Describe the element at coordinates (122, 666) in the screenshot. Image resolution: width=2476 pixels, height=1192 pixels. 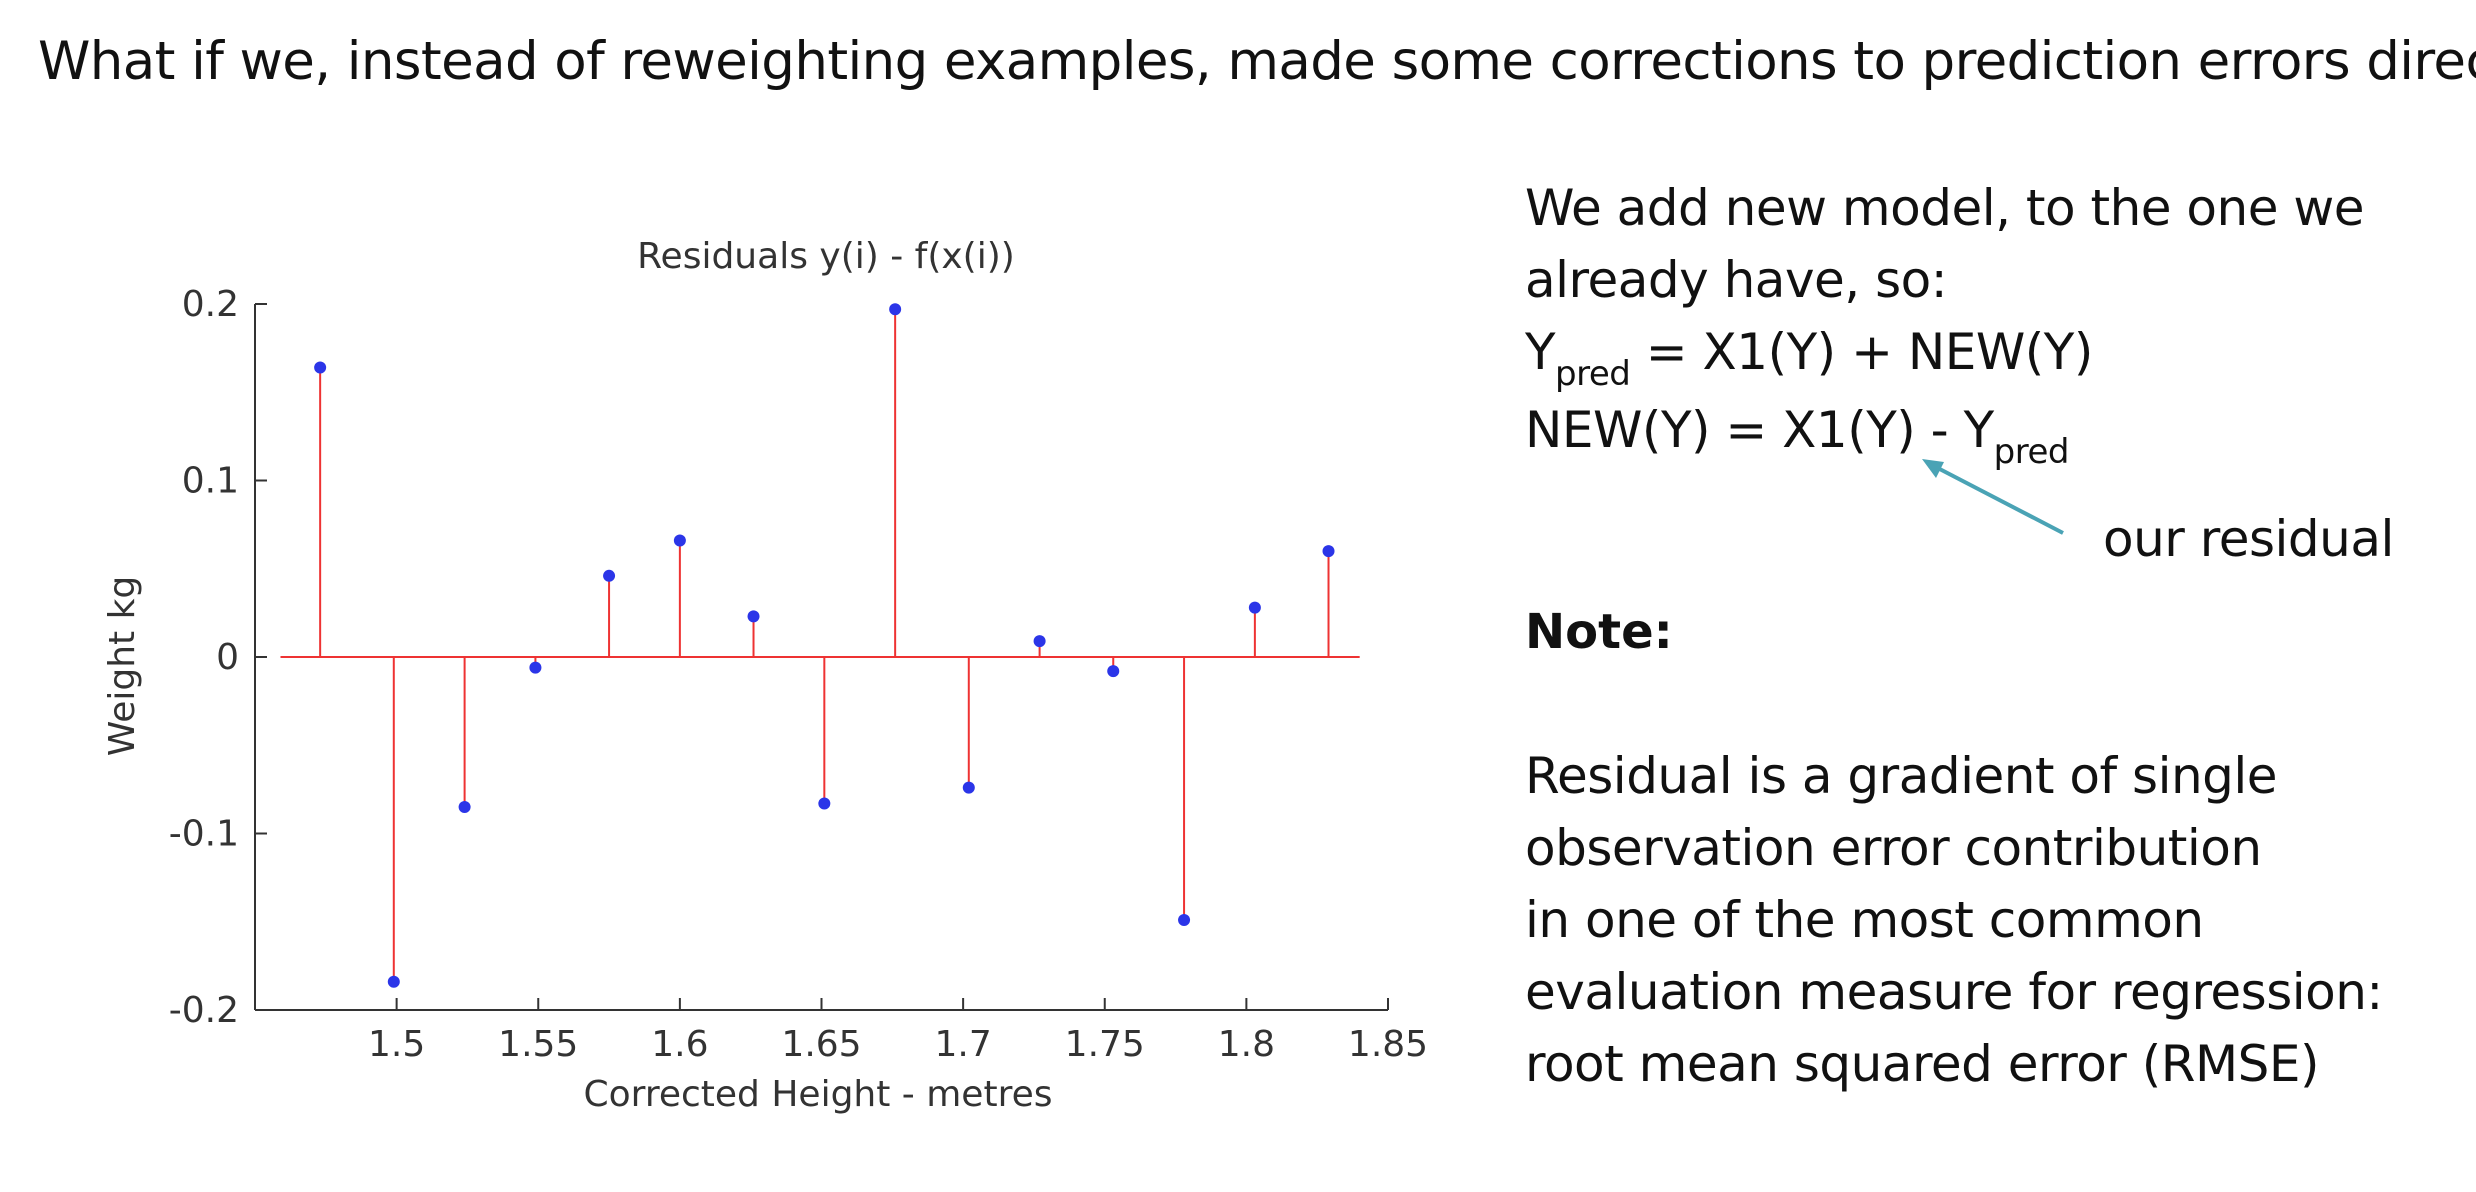
I see `y-axis-label: Weight kg` at that location.